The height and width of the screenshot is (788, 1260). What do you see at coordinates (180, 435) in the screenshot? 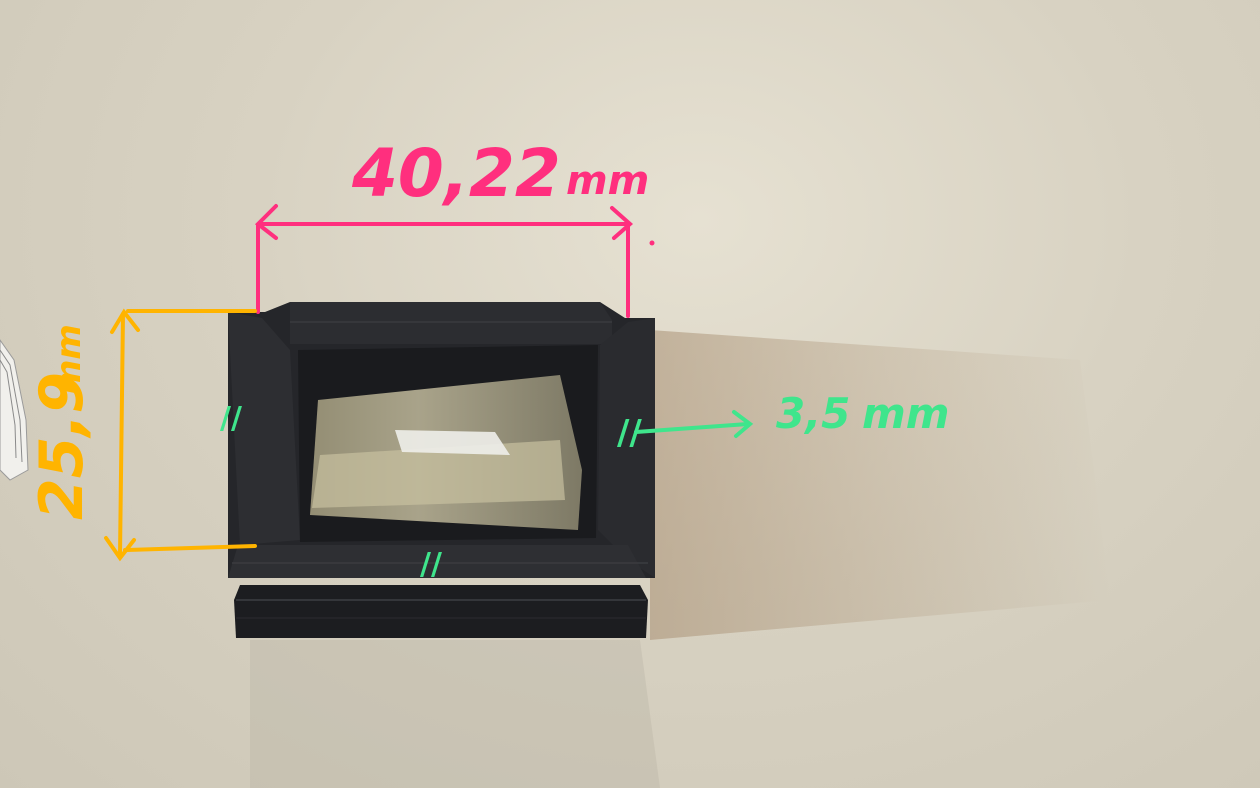
I see `height-dimension` at bounding box center [180, 435].